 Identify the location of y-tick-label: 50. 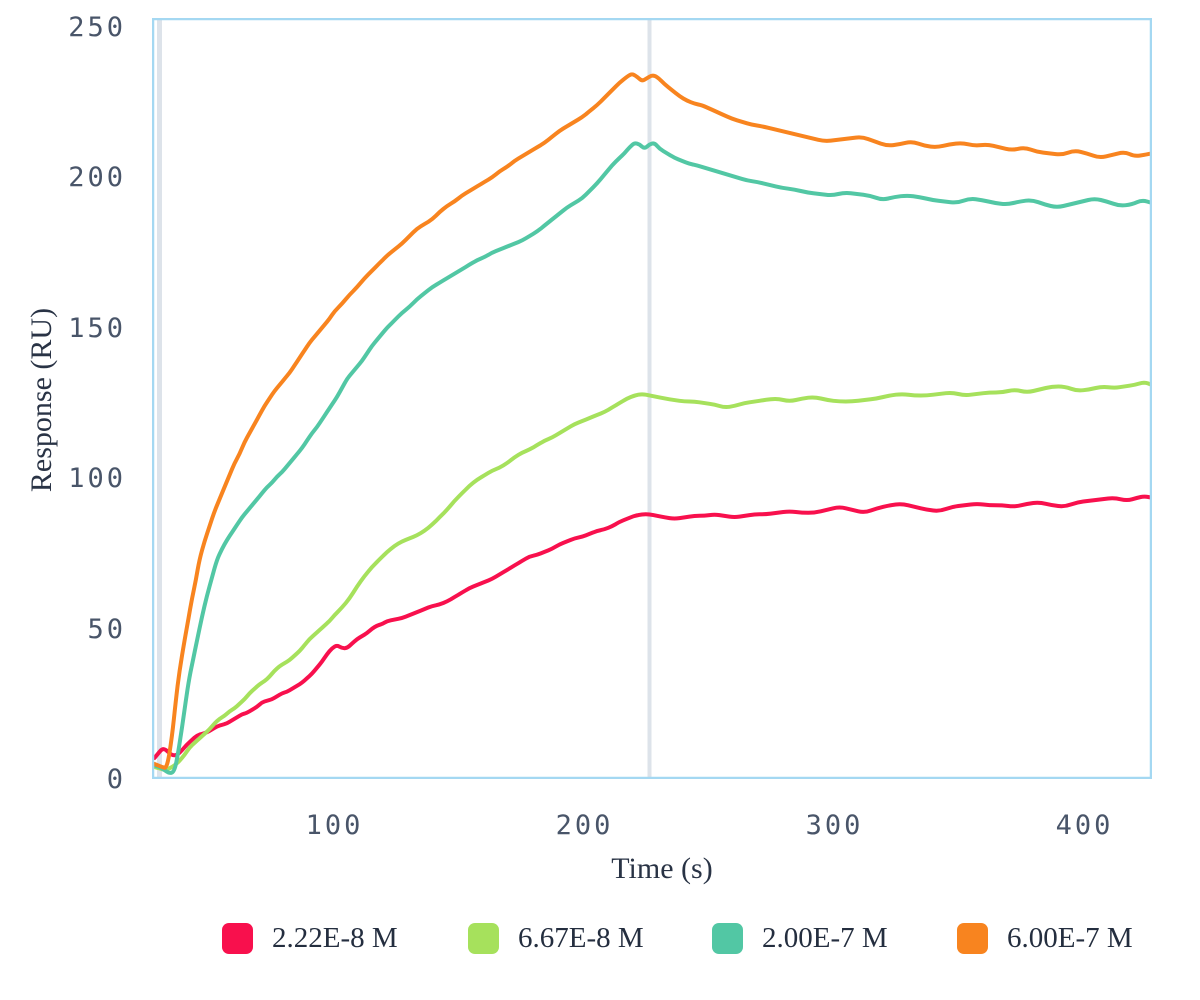
(106, 629).